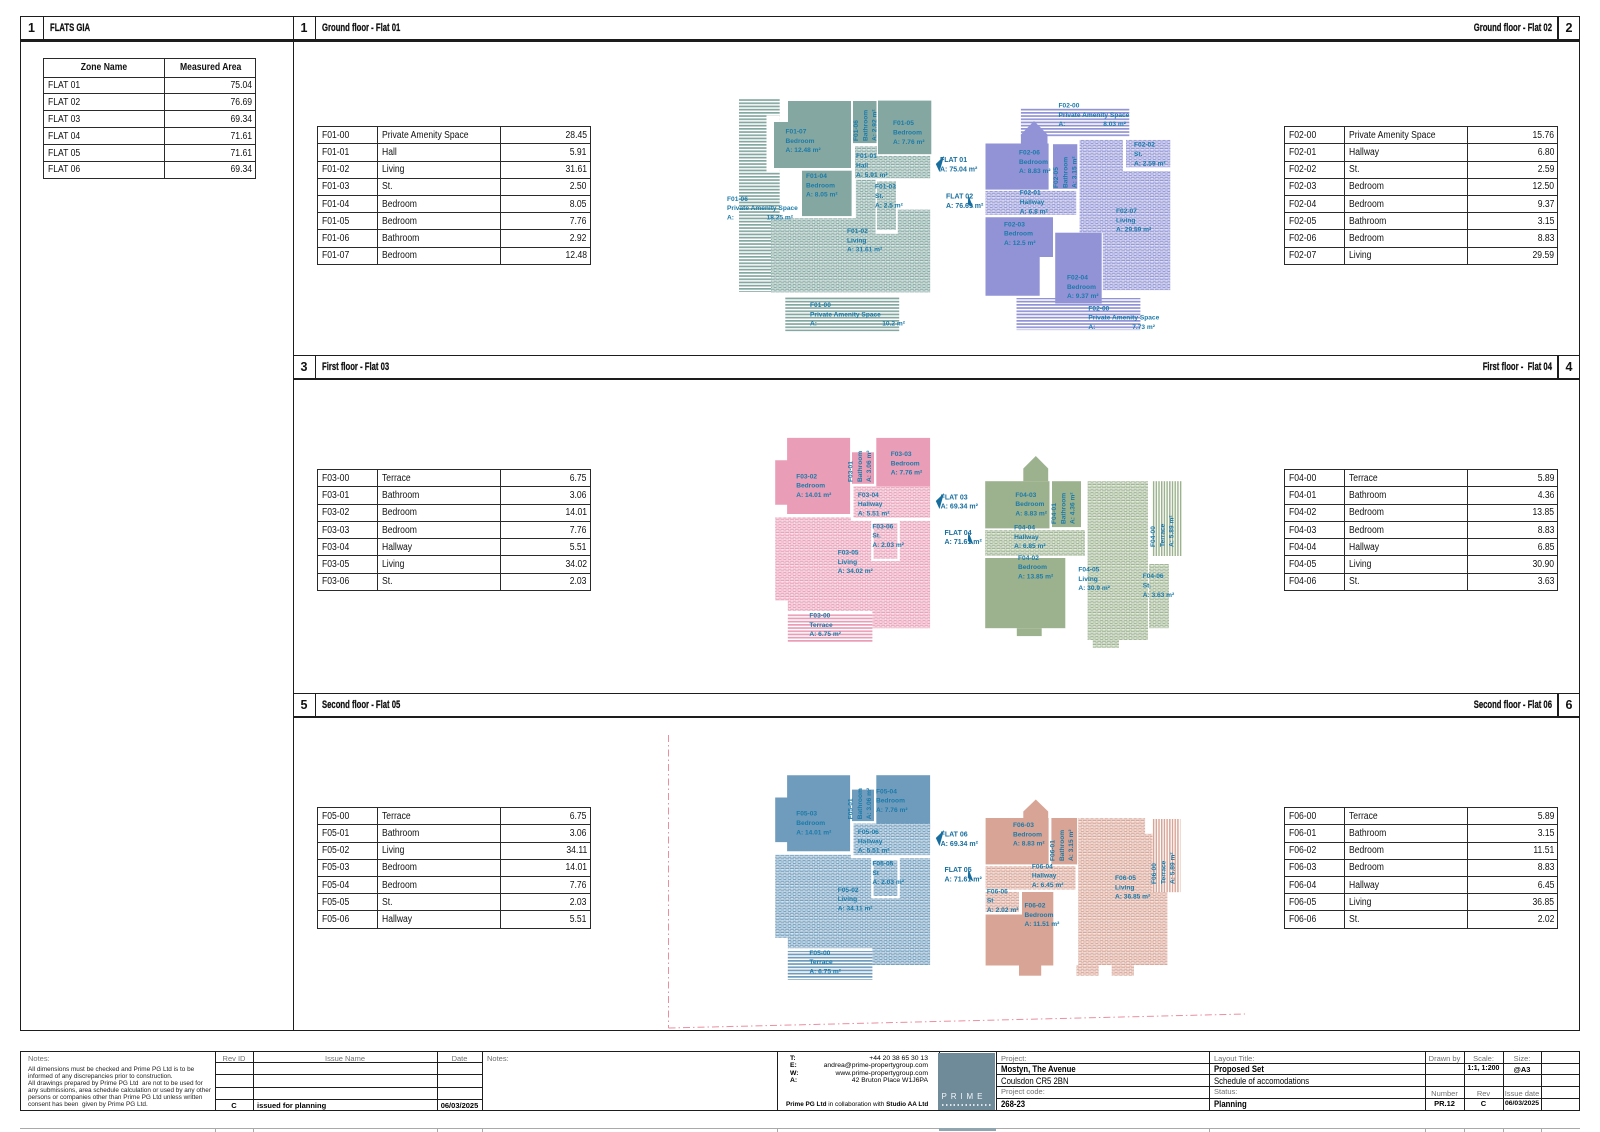 The image size is (1600, 1132). I want to click on svg-text: 7.73 m², so click(1144, 327).